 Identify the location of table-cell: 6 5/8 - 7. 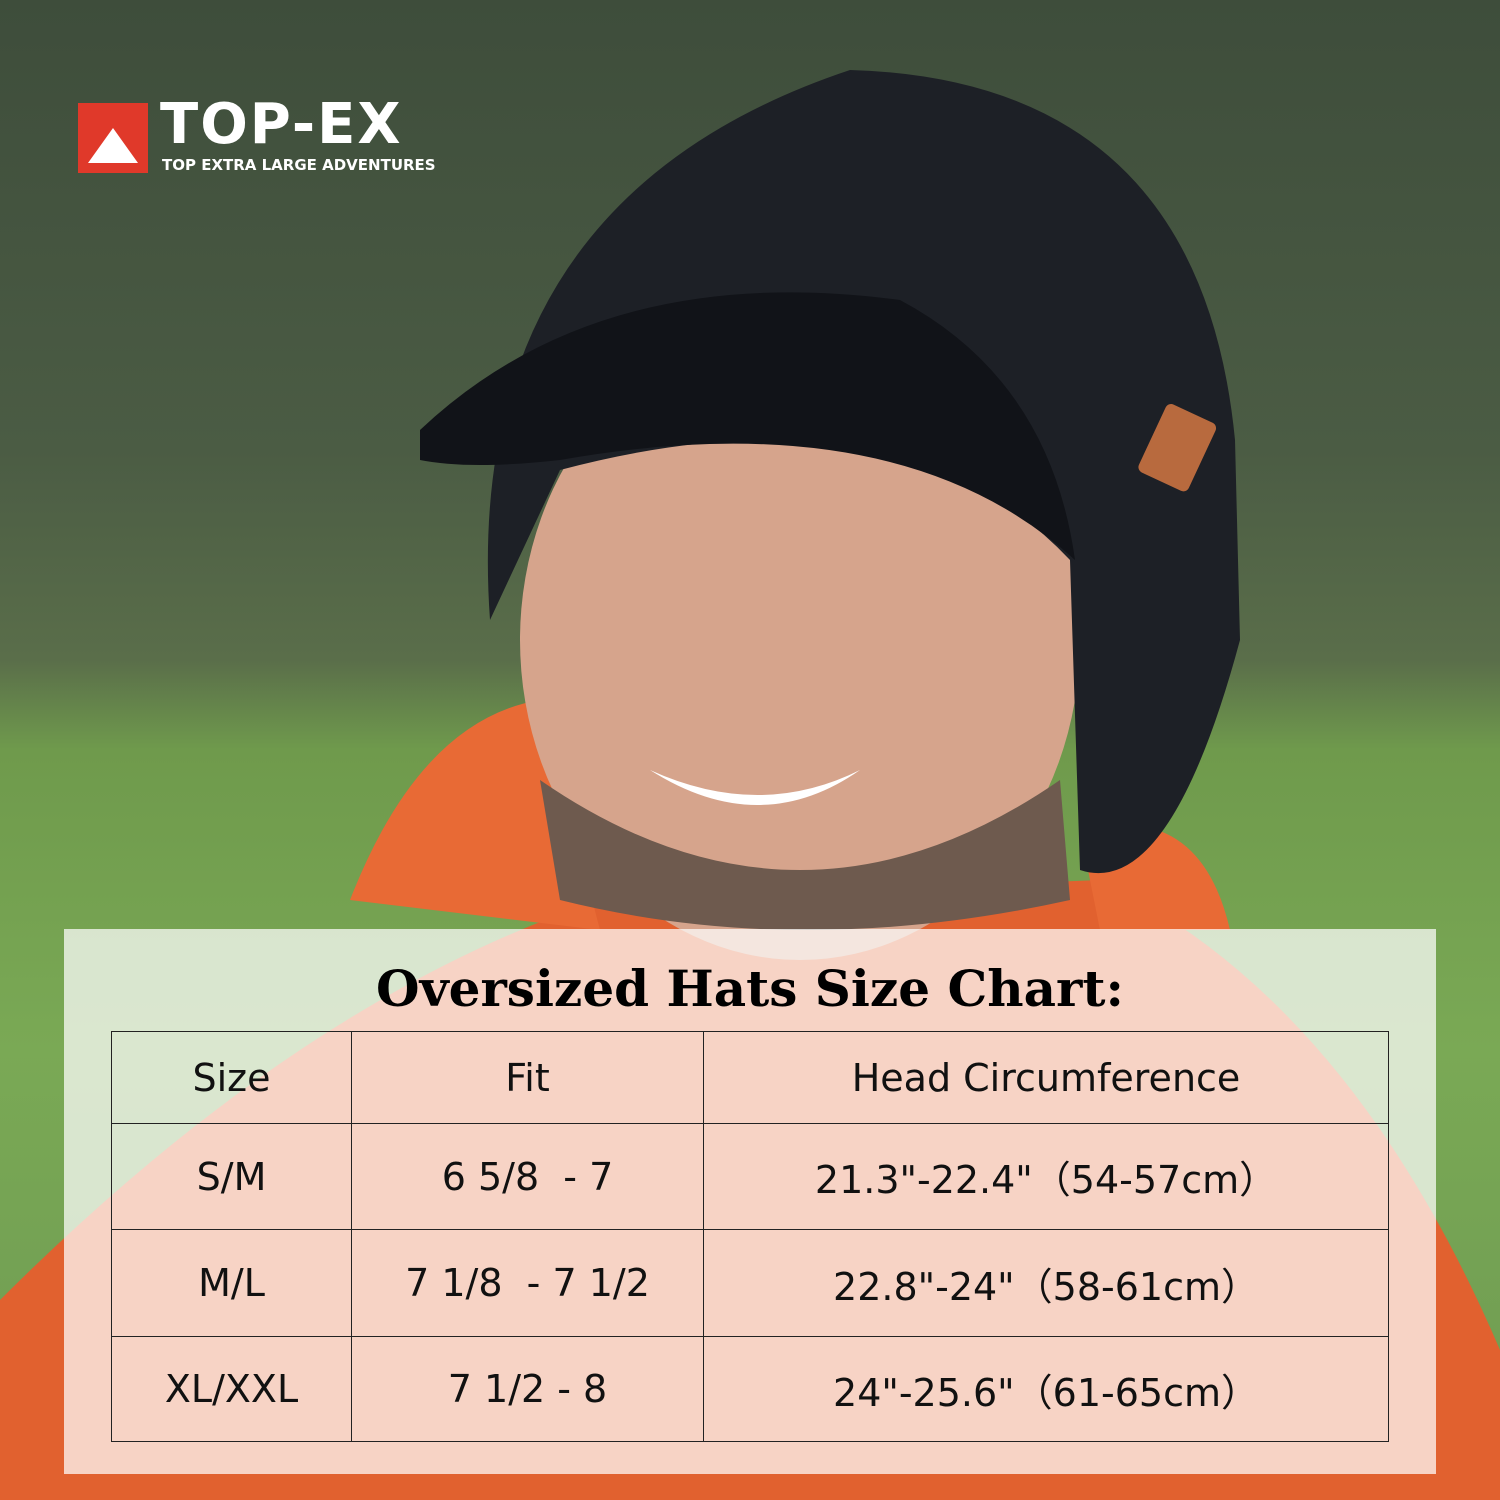
(527, 1176).